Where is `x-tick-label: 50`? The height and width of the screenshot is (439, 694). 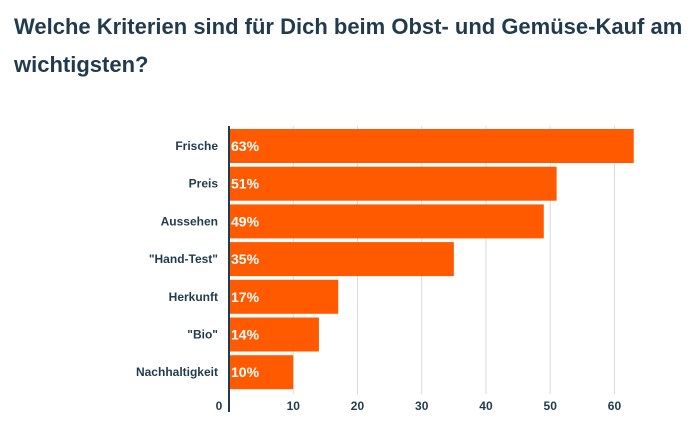
x-tick-label: 50 is located at coordinates (551, 406).